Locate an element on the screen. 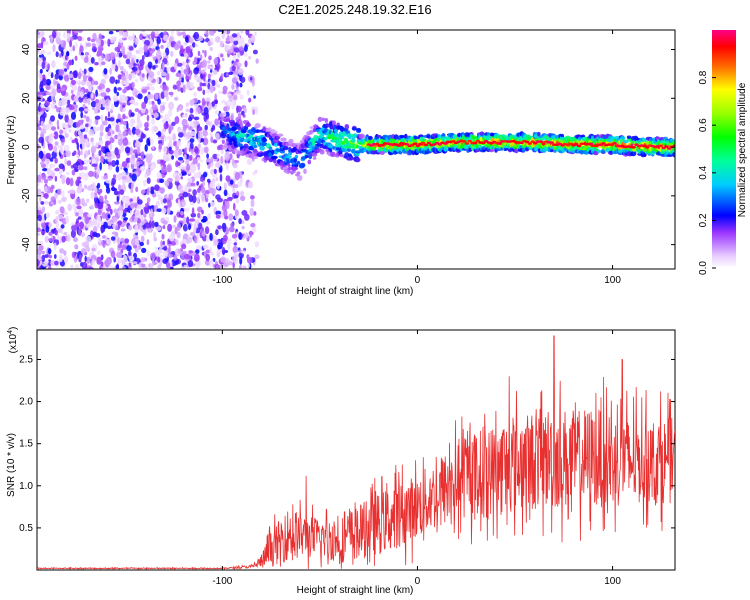  snr-x-label: Height of straight line (km) is located at coordinates (355, 590).